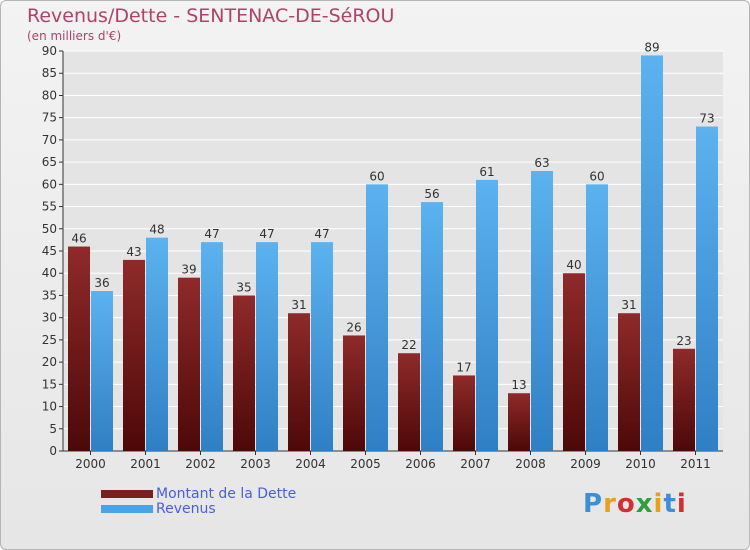  I want to click on logo-letter: o, so click(626, 504).